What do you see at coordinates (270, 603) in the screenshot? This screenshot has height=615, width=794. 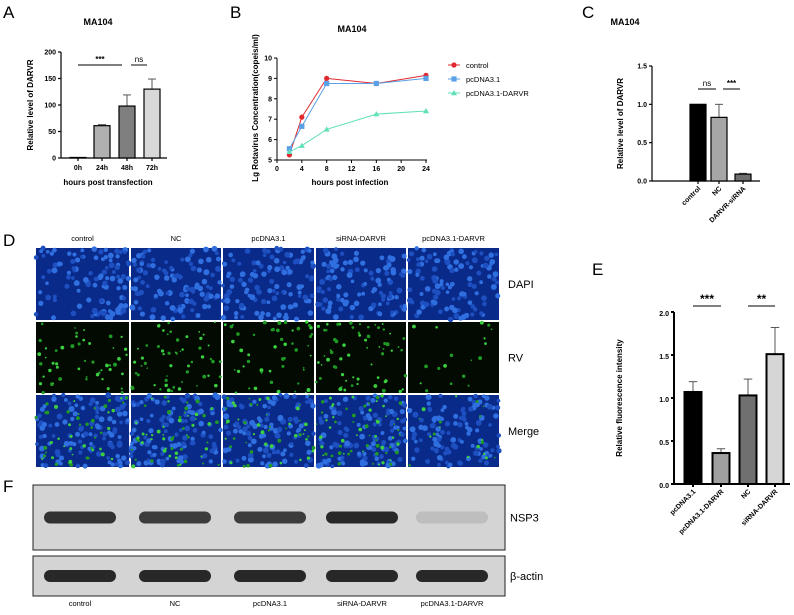 I see `lane-label: pcDNA3.1` at bounding box center [270, 603].